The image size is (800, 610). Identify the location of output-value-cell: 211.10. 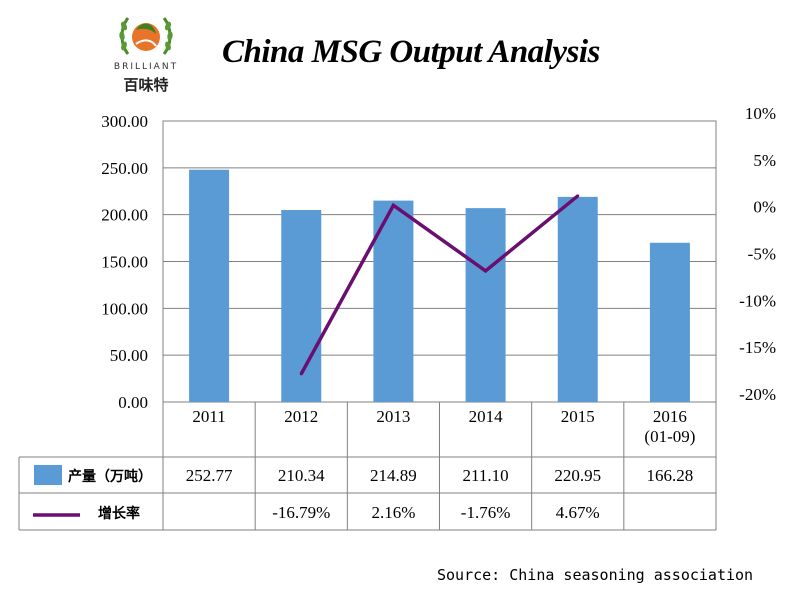
(486, 475).